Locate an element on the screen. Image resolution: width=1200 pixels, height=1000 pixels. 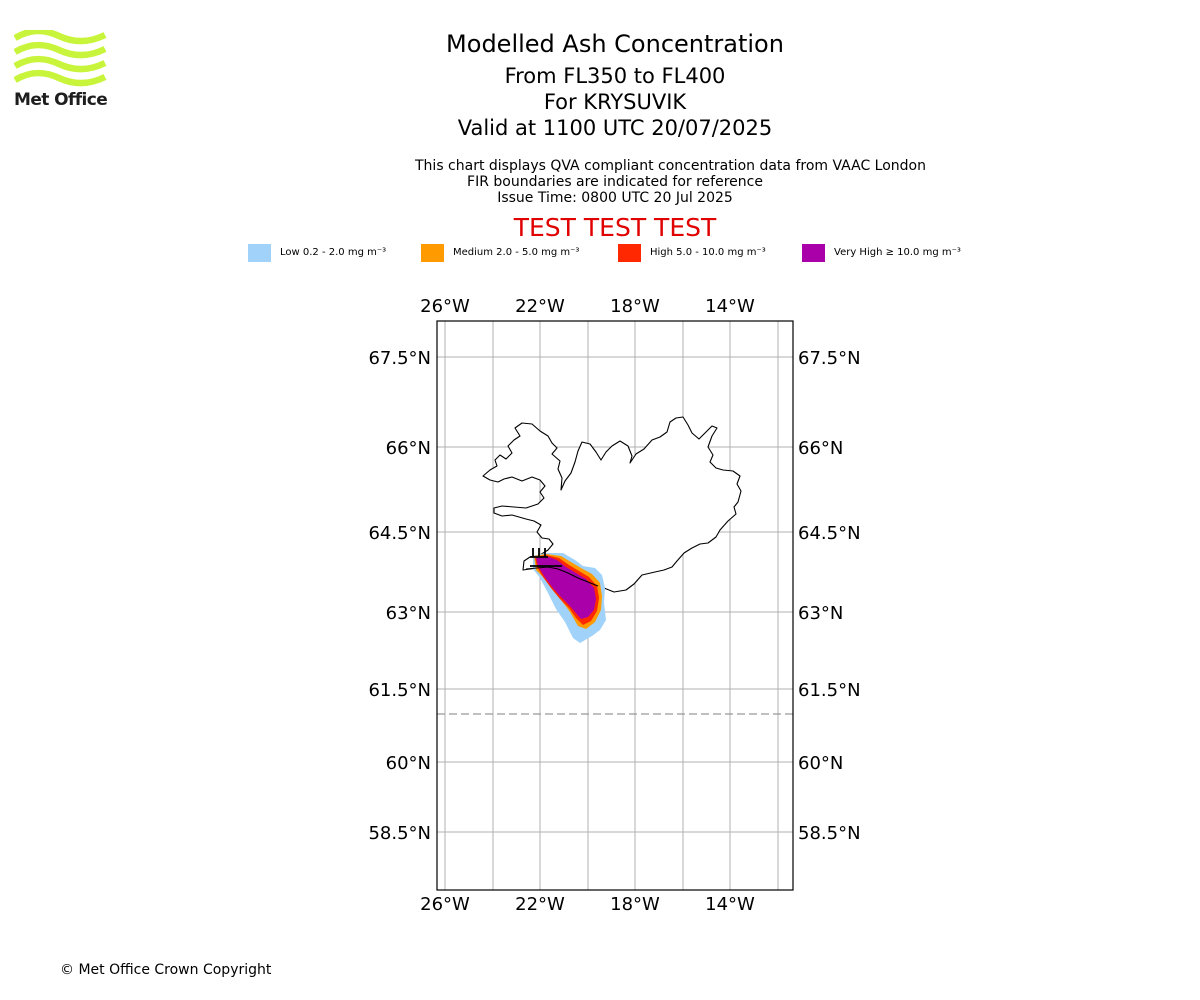
legend-swatch-medium is located at coordinates (432, 253).